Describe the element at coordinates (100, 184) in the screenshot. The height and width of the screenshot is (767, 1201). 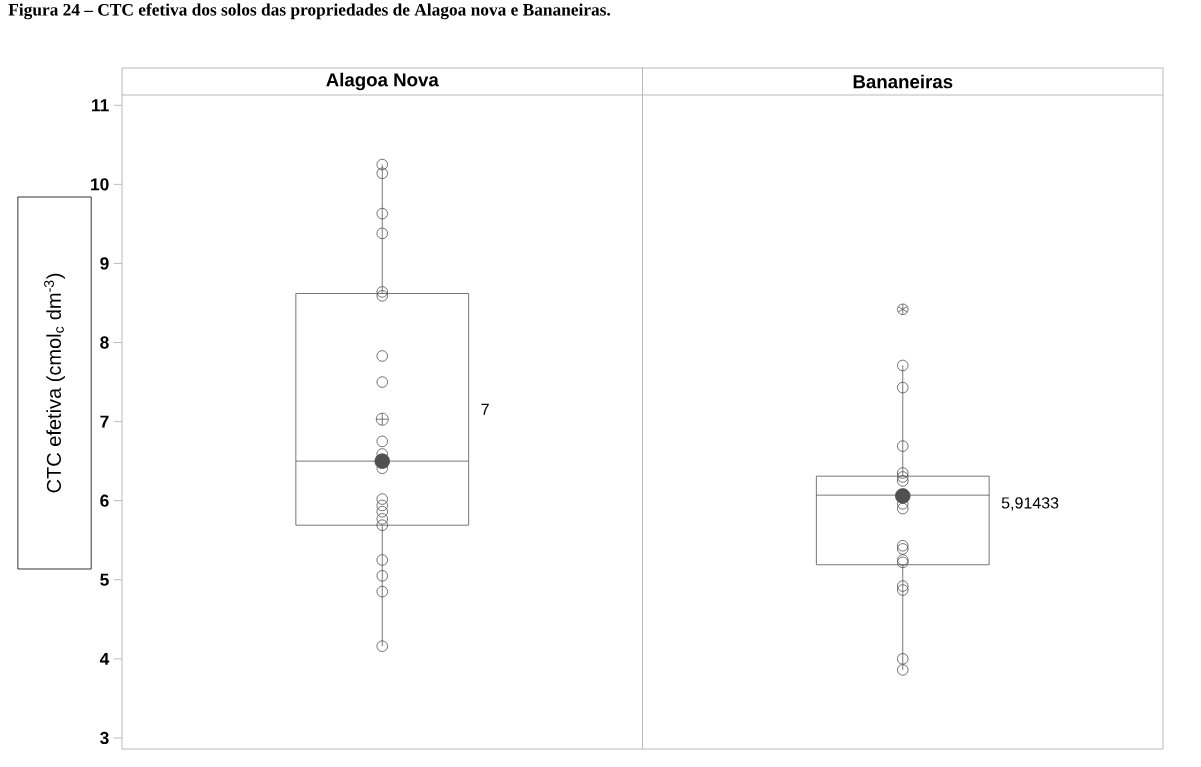
I see `y-tick-label: 10` at that location.